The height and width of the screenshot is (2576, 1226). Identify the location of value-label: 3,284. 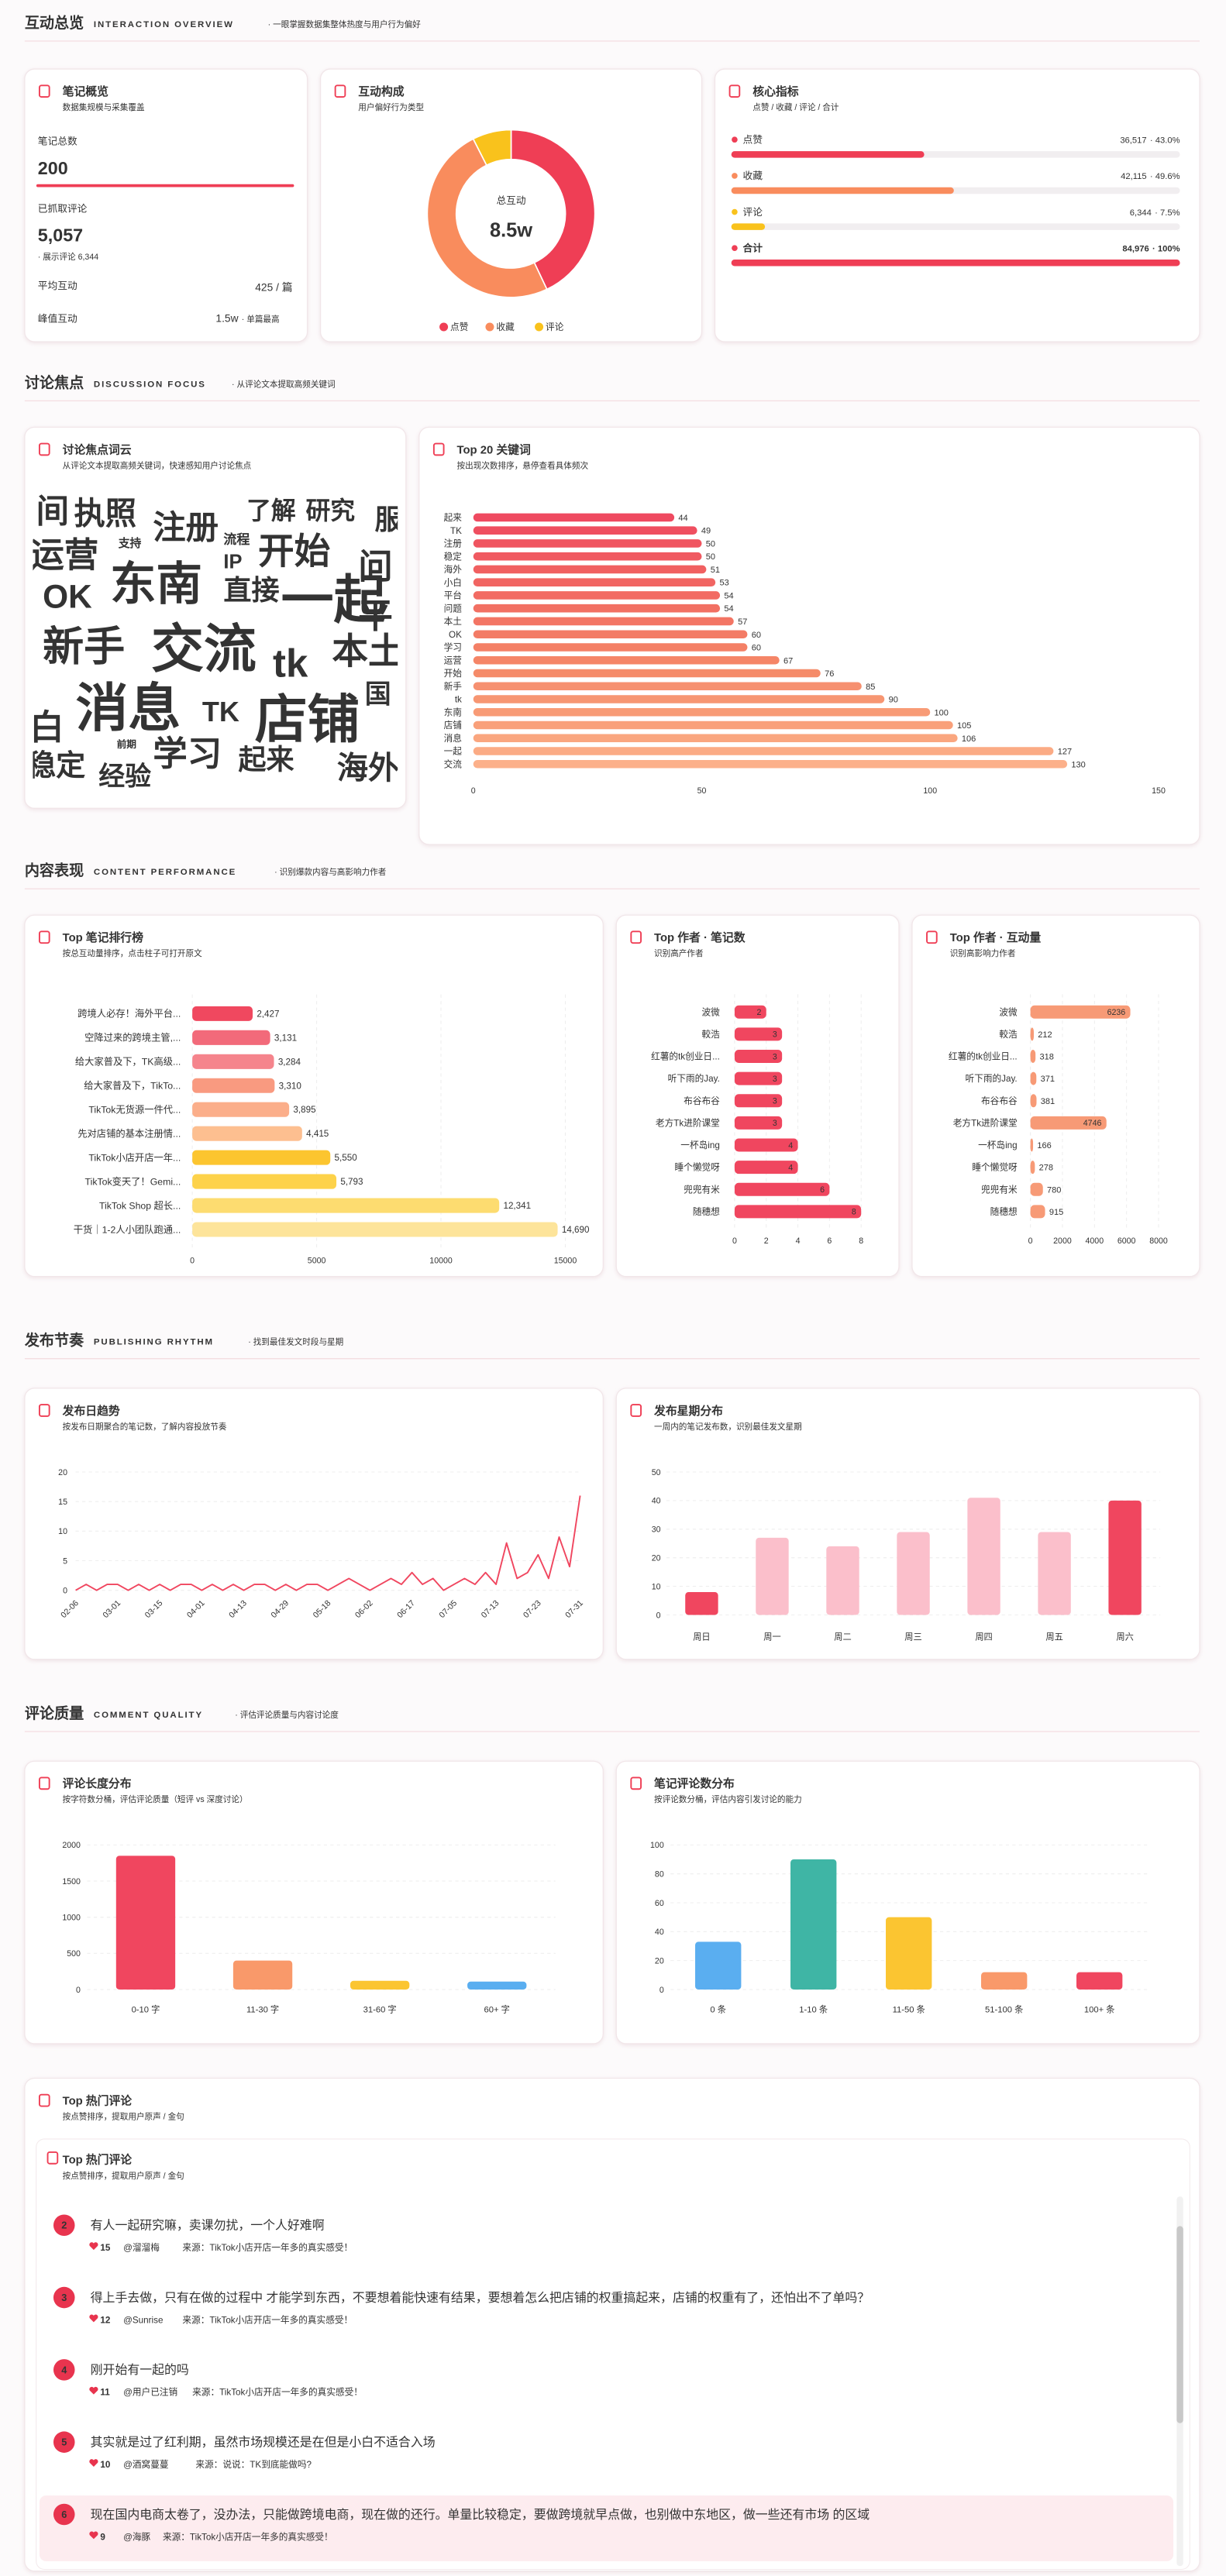
(289, 1062).